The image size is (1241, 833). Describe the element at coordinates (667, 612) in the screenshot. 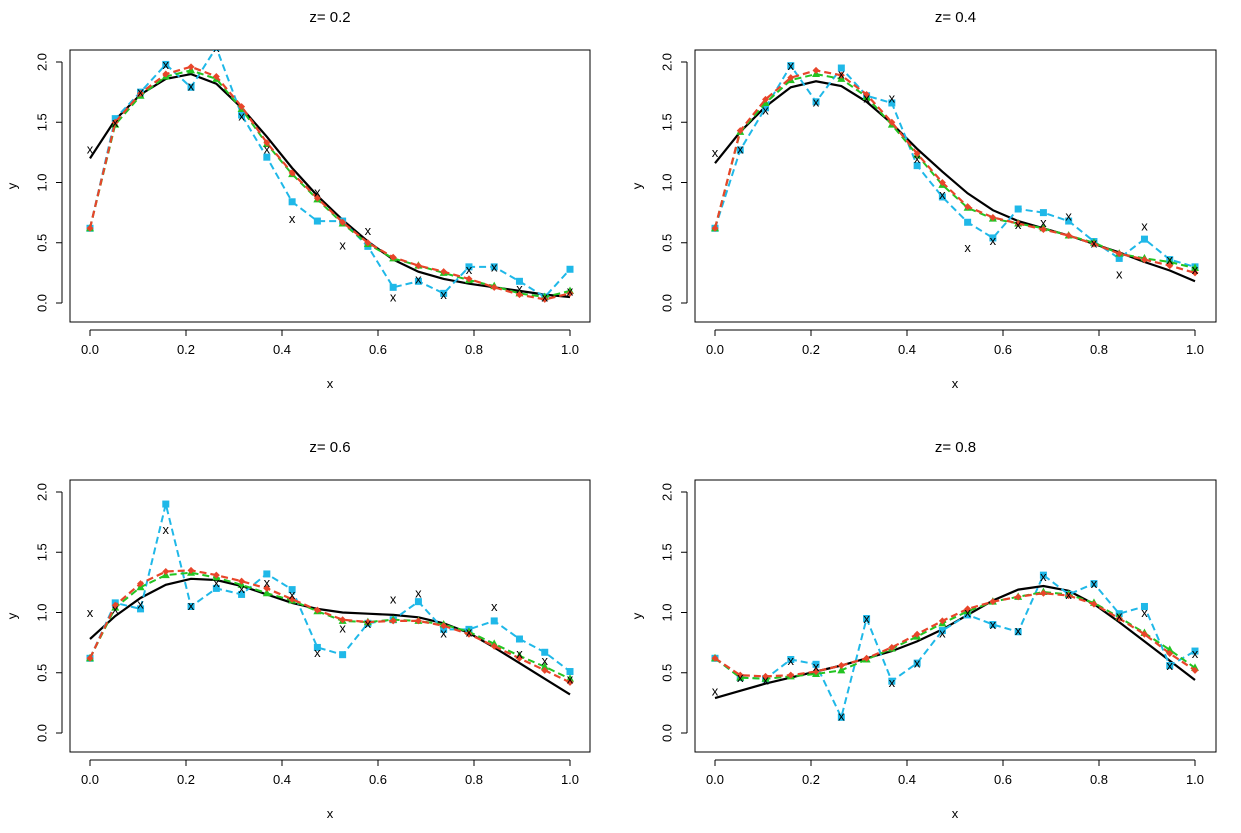

I see `y-tick-label: 1.0` at that location.